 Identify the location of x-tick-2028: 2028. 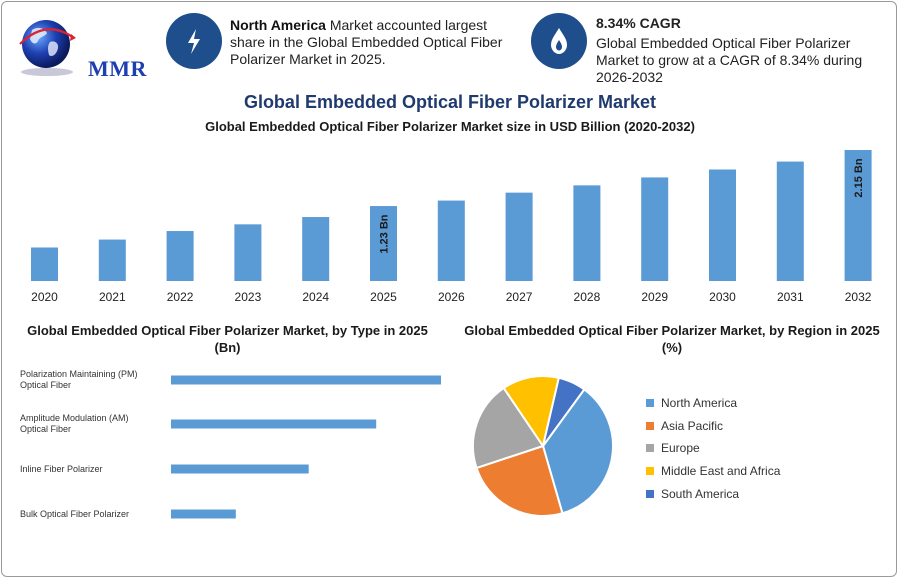
(587, 297).